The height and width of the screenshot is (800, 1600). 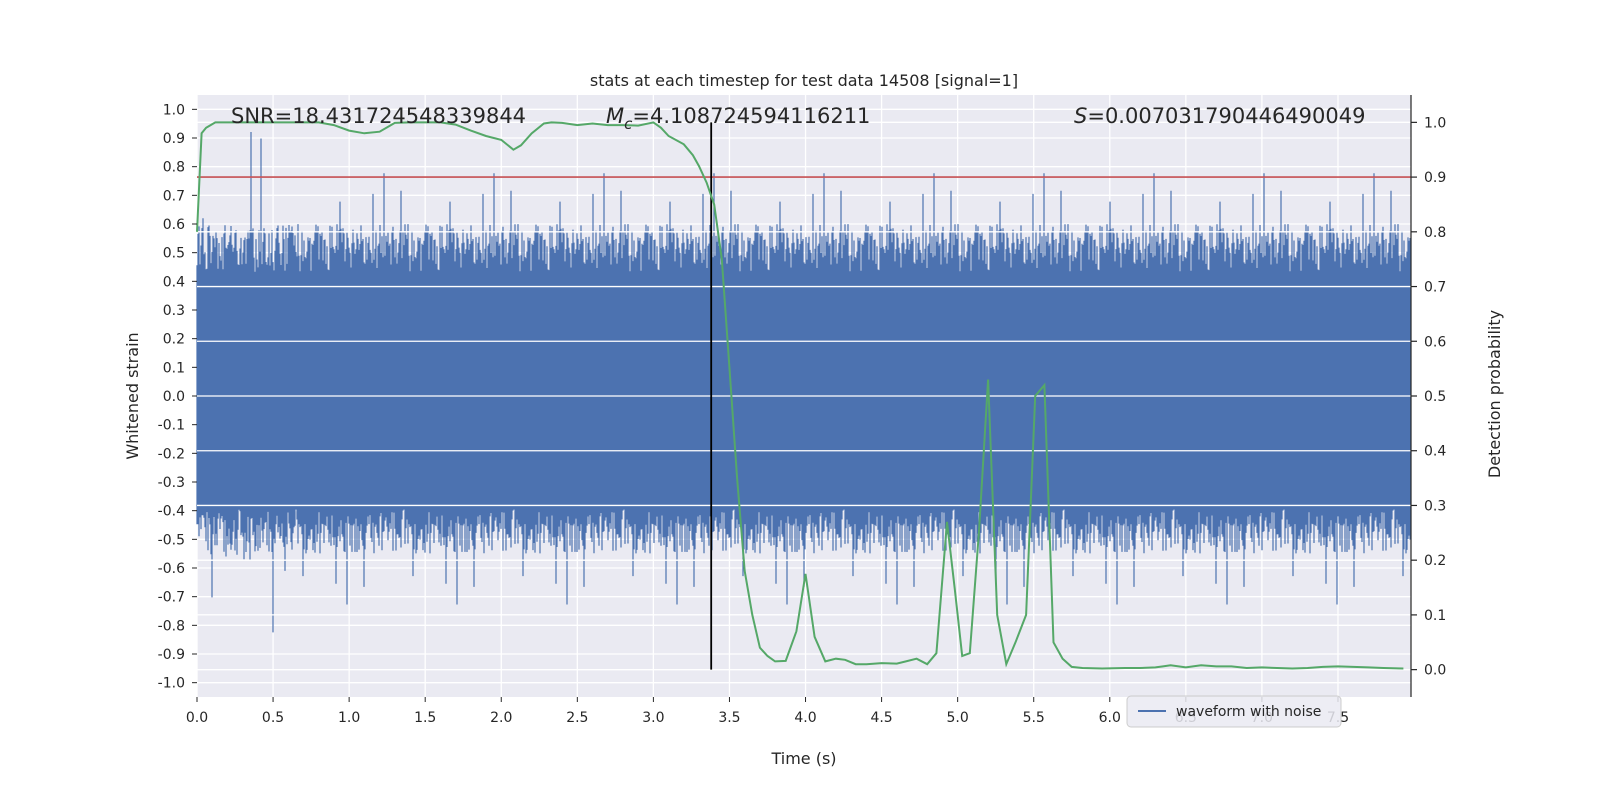 I want to click on y-left-tick-label: -0.3, so click(x=171, y=483).